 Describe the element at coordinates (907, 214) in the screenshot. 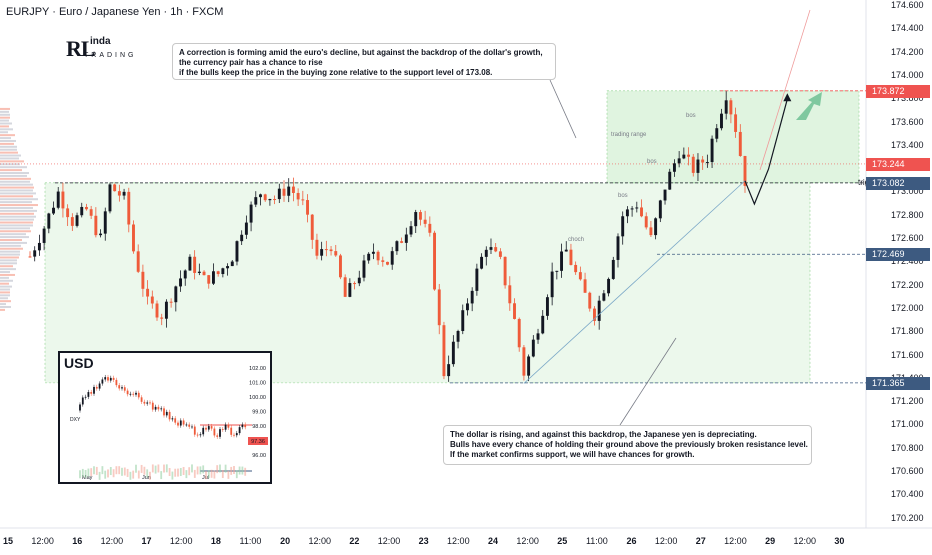

I see `price-tick-label: 172.800` at that location.